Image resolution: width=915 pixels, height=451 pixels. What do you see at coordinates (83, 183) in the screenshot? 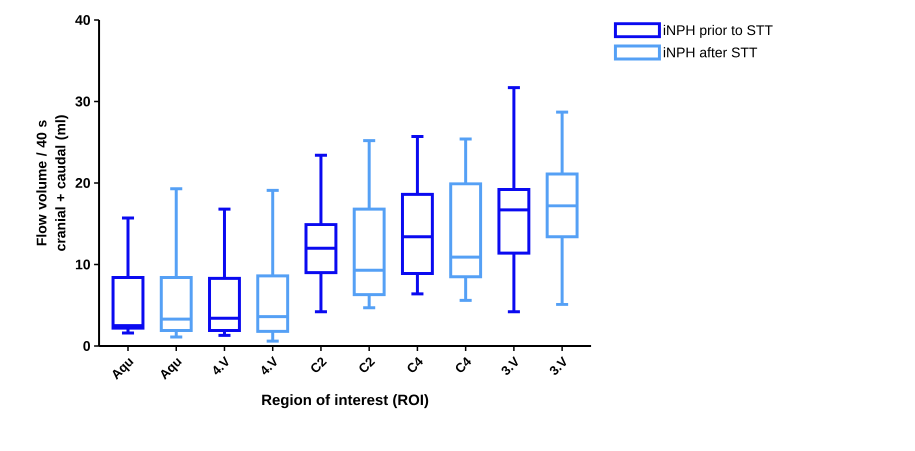
I see `y-tick-label: 20` at bounding box center [83, 183].